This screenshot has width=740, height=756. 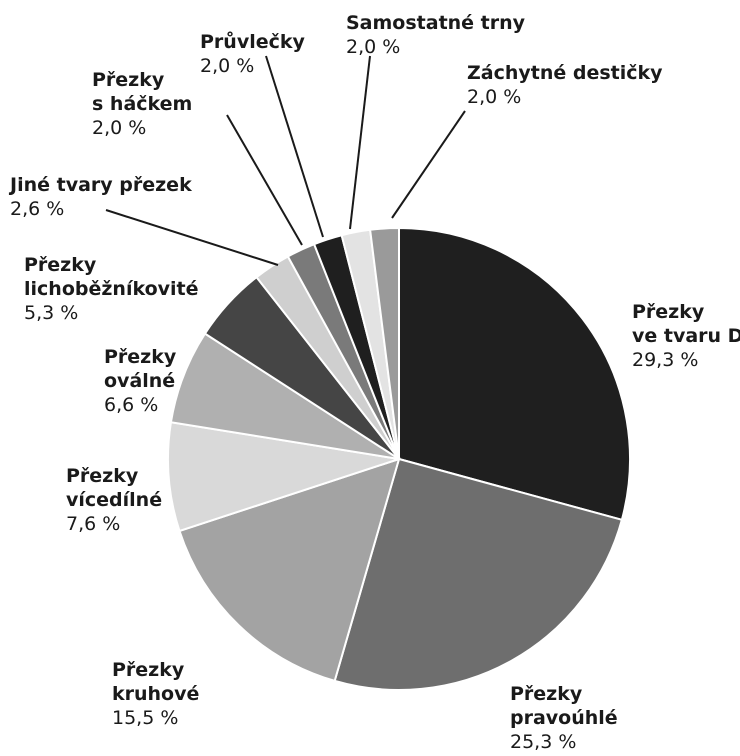 What do you see at coordinates (436, 35) in the screenshot?
I see `slice-label-10: Samostatné trny 2,0 %` at bounding box center [436, 35].